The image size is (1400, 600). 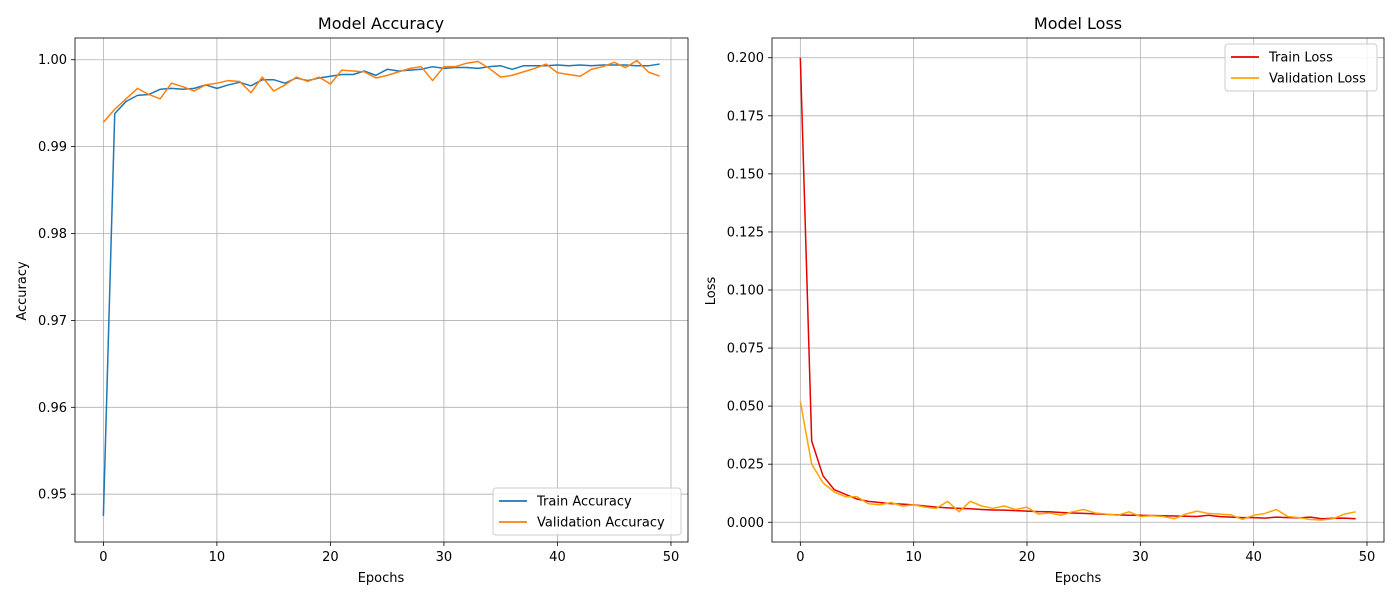 I want to click on accuracy-series-line-validation, so click(x=381, y=91).